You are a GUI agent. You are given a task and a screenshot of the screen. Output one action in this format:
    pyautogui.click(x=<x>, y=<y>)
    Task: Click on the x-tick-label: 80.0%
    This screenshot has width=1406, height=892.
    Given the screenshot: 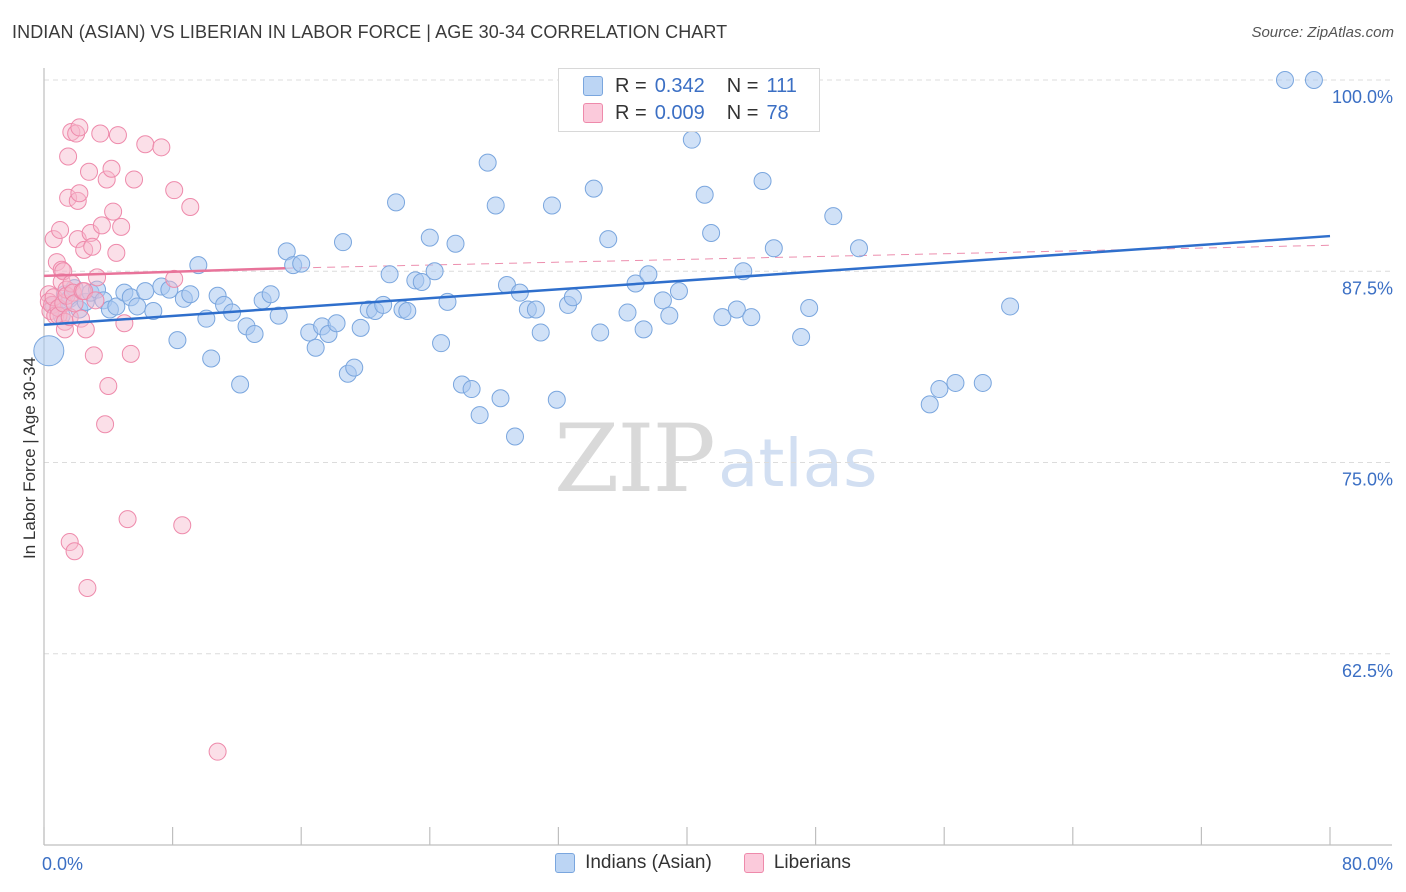 What is the action you would take?
    pyautogui.click(x=1367, y=864)
    